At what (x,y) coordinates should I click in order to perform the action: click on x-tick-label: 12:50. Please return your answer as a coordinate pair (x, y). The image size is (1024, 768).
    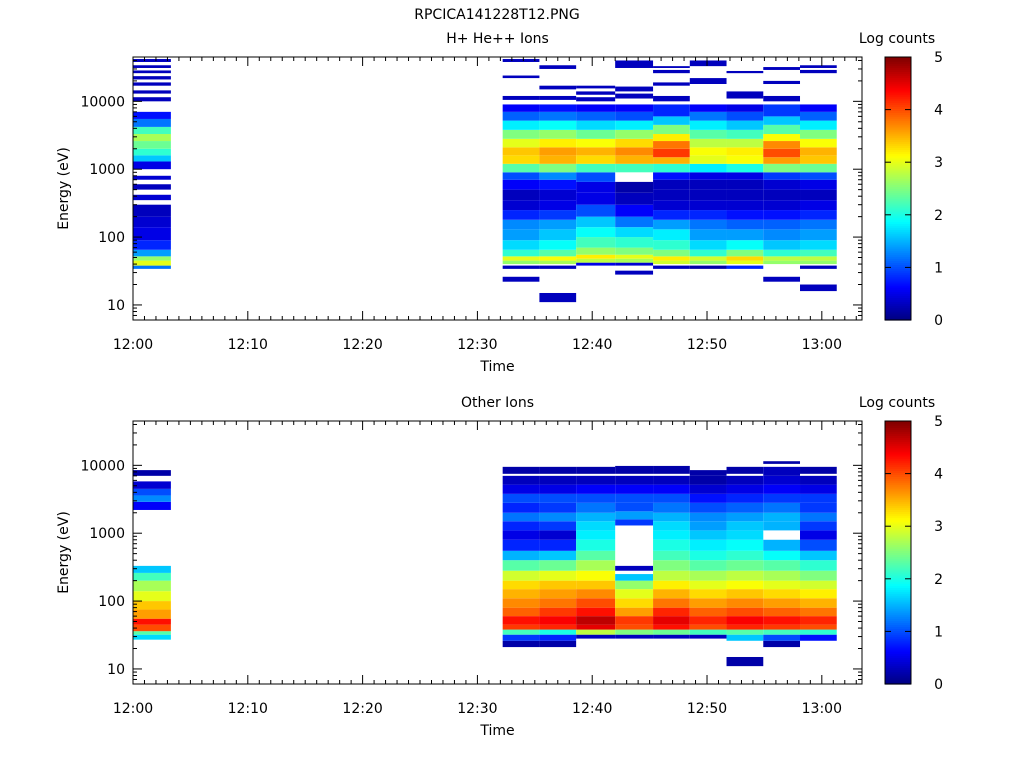
    Looking at the image, I should click on (707, 345).